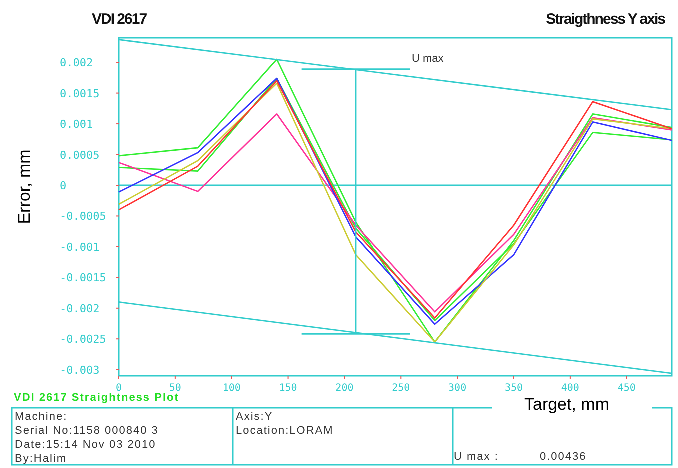 The image size is (678, 468). Describe the element at coordinates (457, 388) in the screenshot. I see `x-tick-label: 300` at that location.